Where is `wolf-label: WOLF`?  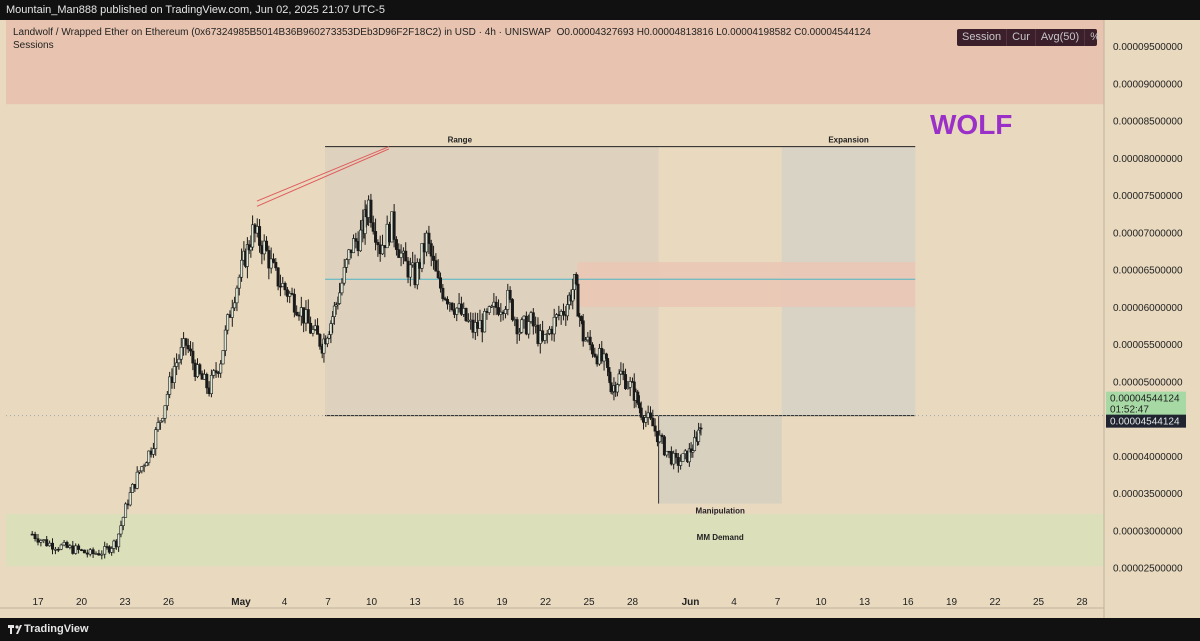 wolf-label: WOLF is located at coordinates (971, 124).